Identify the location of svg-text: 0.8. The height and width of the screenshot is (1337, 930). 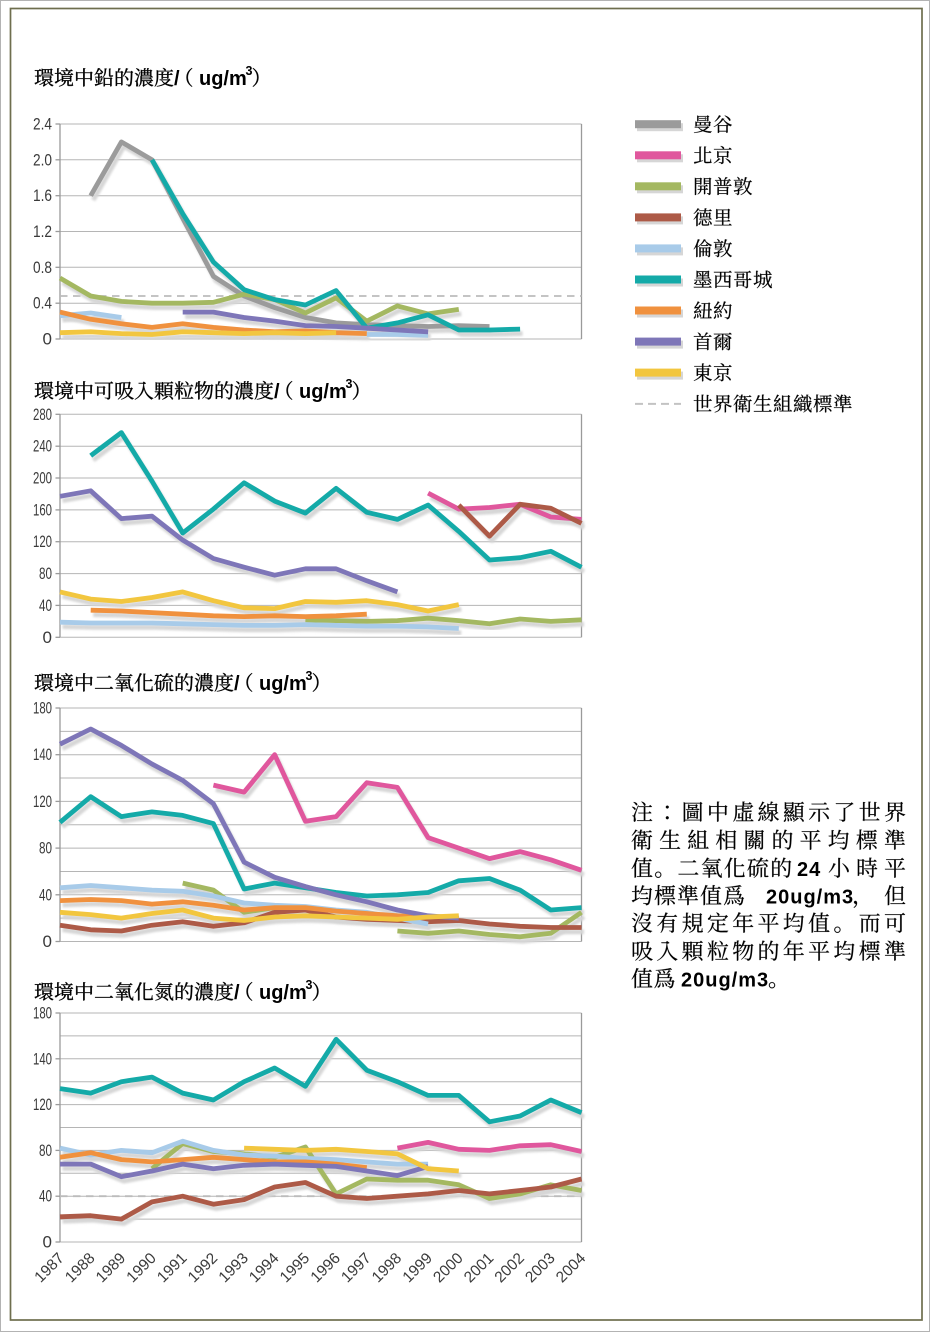
(42, 267).